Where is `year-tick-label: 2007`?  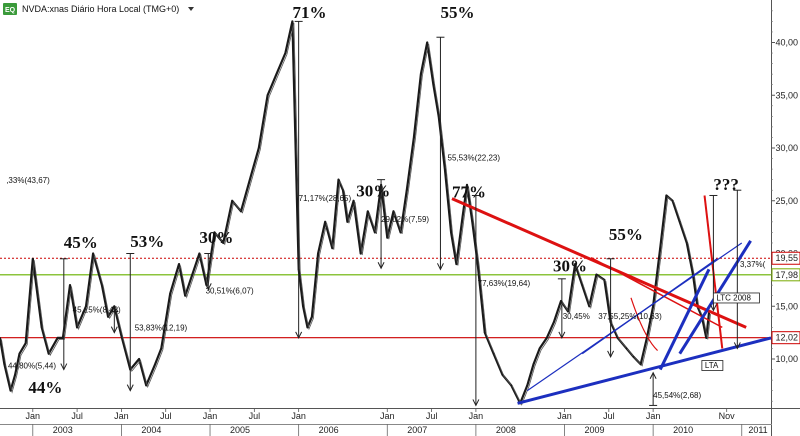 year-tick-label: 2007 is located at coordinates (417, 430).